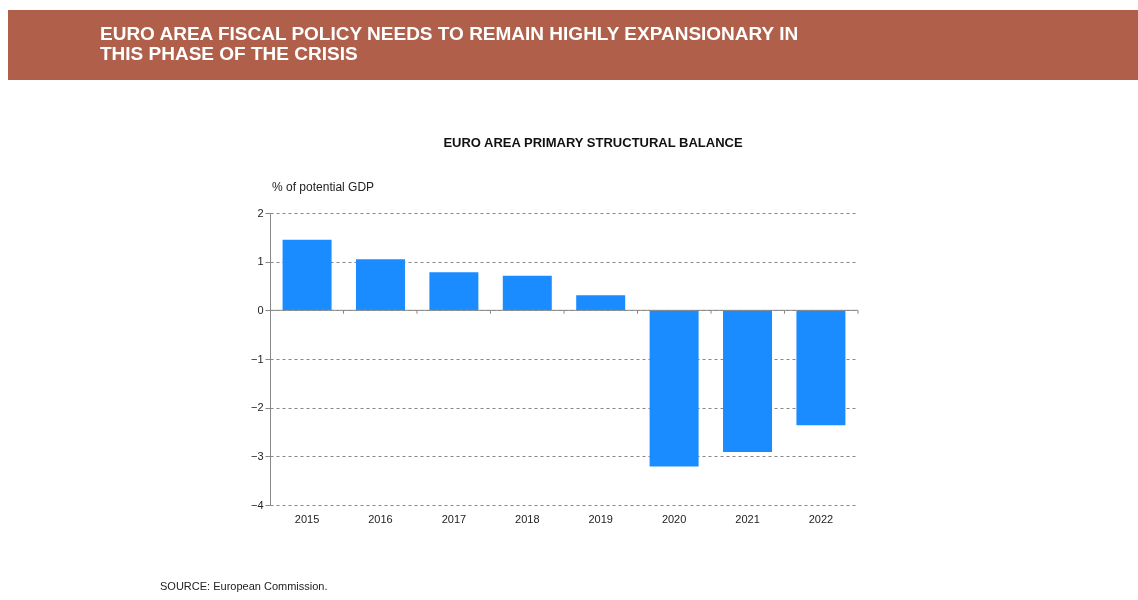 This screenshot has width=1138, height=600. I want to click on source-note: SOURCE: European Commission., so click(244, 586).